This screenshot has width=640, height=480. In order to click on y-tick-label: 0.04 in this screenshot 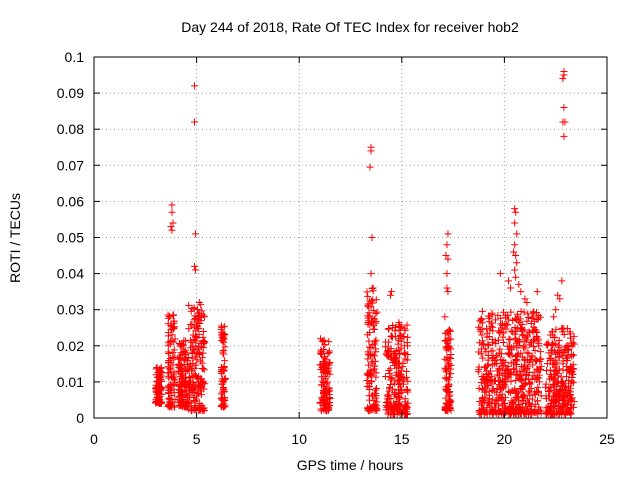, I will do `click(70, 274)`.